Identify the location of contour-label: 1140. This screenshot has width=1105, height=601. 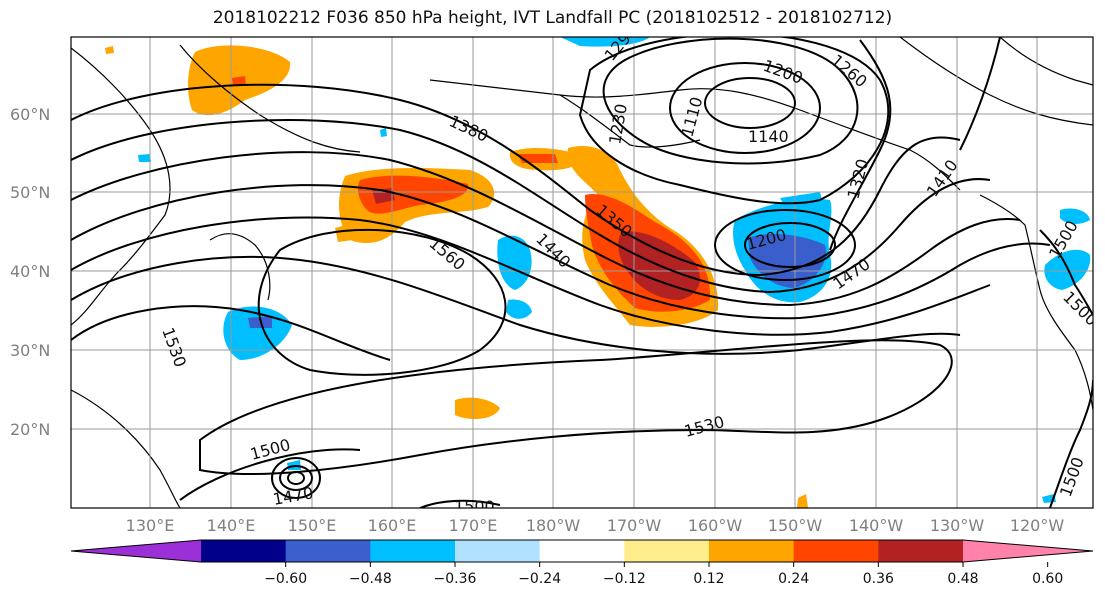
(768, 136).